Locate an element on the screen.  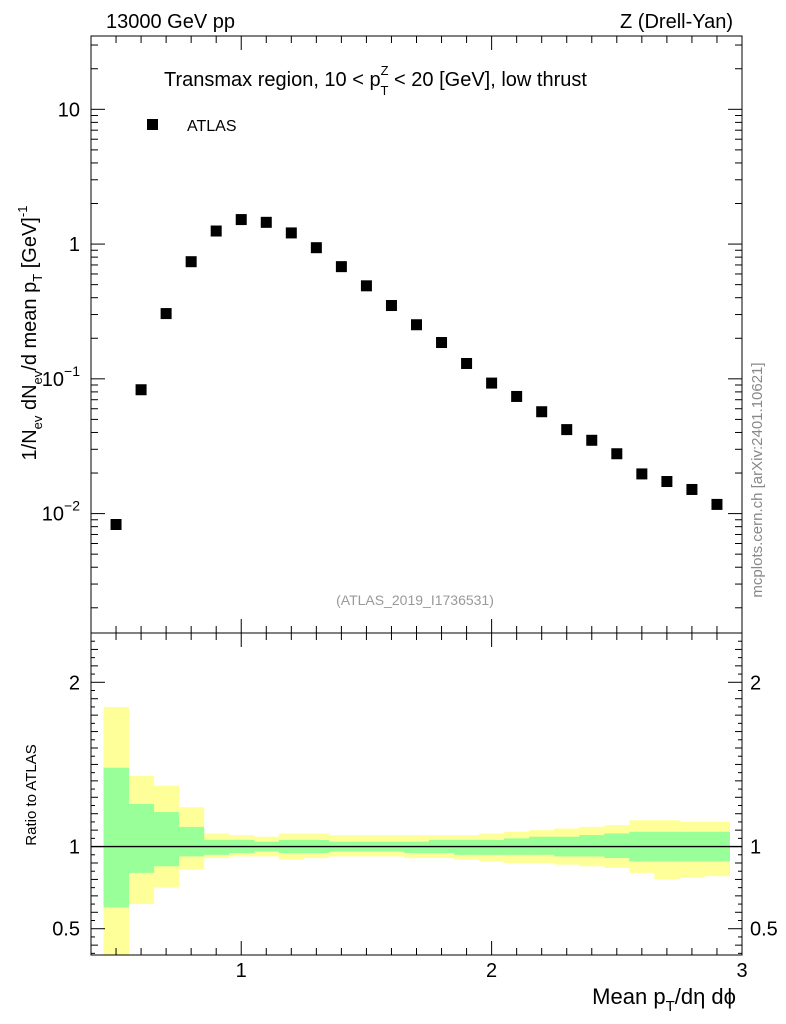
main-y-tick-label: 10⁻² is located at coordinates (61, 512).